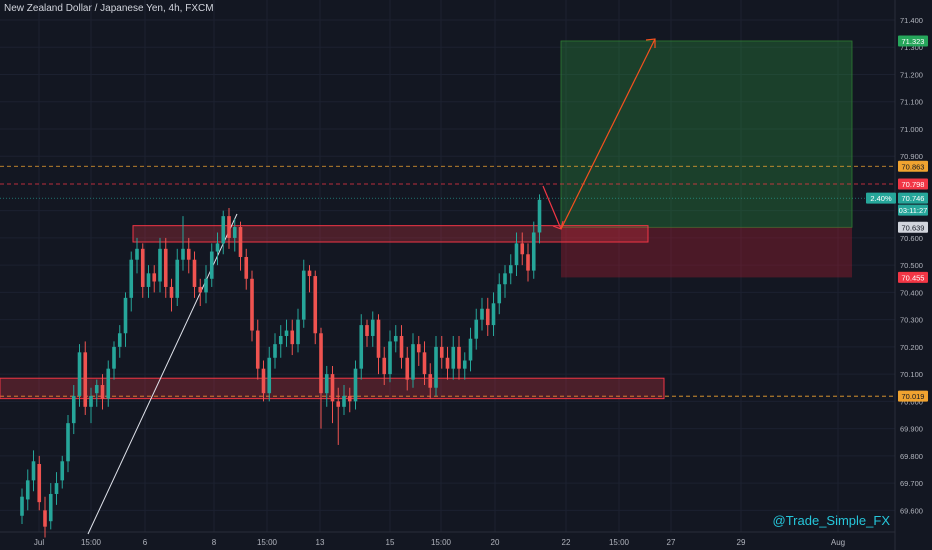 The image size is (932, 550). I want to click on x-tick-label: 22, so click(566, 542).